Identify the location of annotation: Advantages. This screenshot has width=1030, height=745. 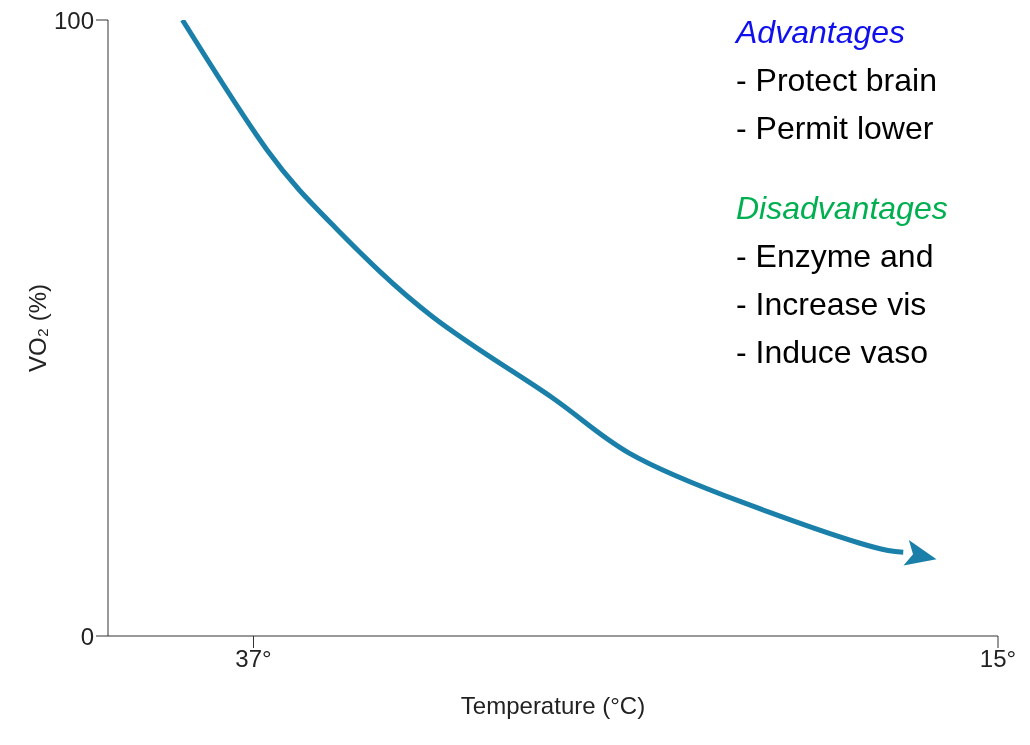
(821, 32).